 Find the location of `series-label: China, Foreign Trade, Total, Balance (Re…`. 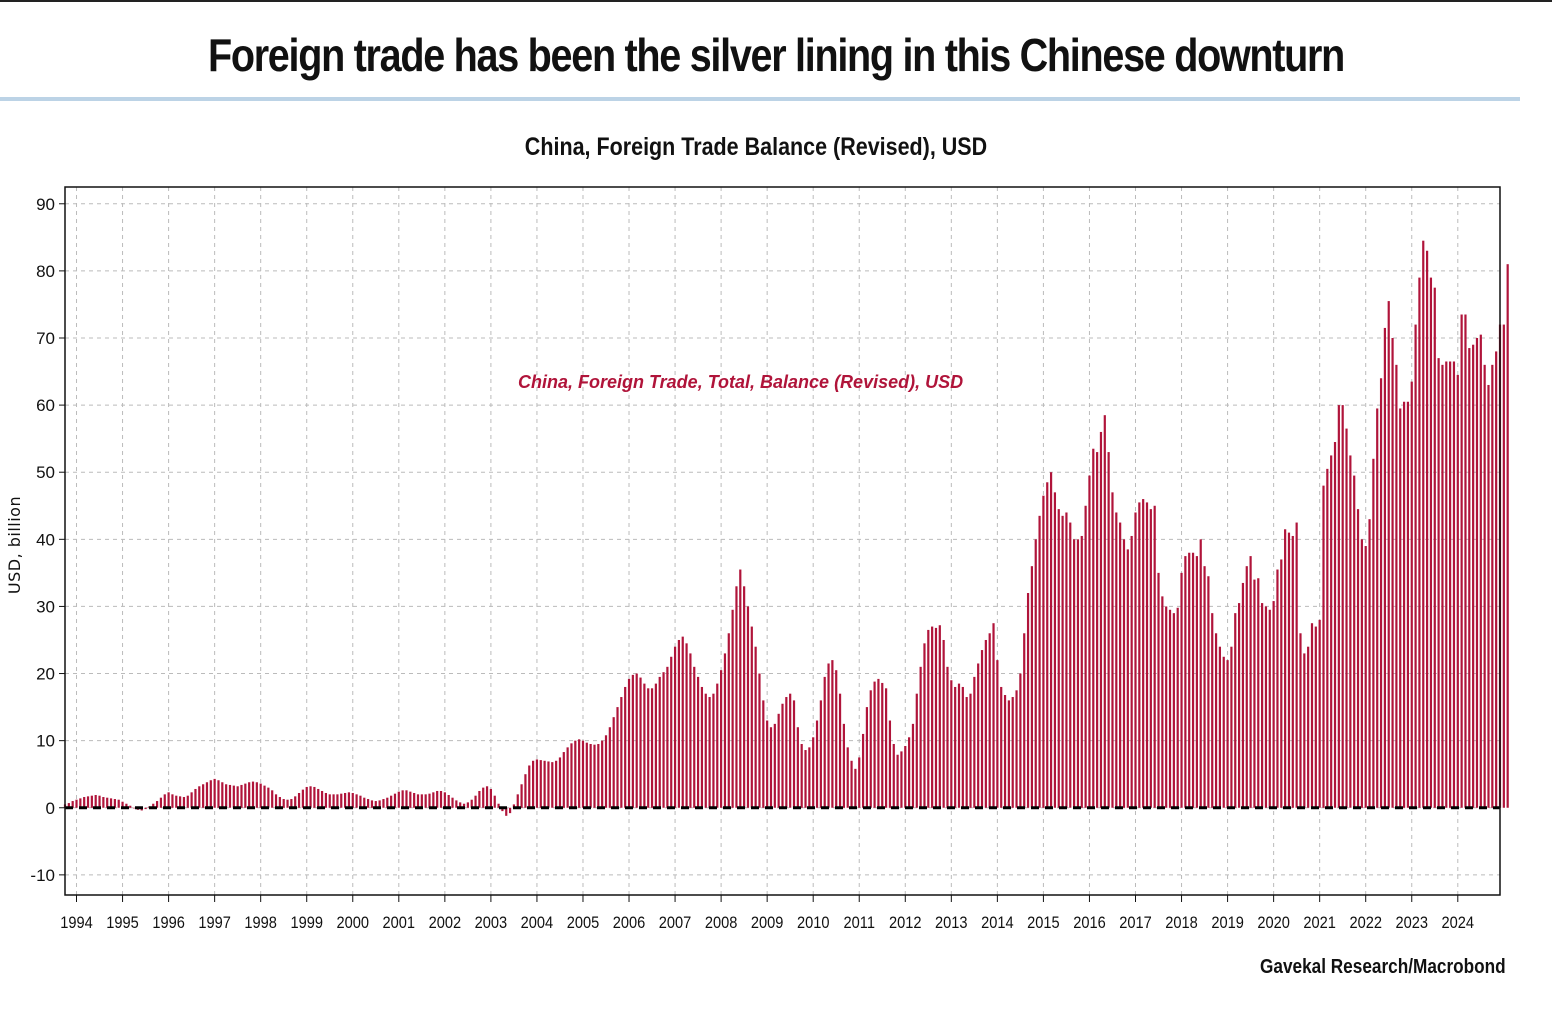

series-label: China, Foreign Trade, Total, Balance (Re… is located at coordinates (740, 382).